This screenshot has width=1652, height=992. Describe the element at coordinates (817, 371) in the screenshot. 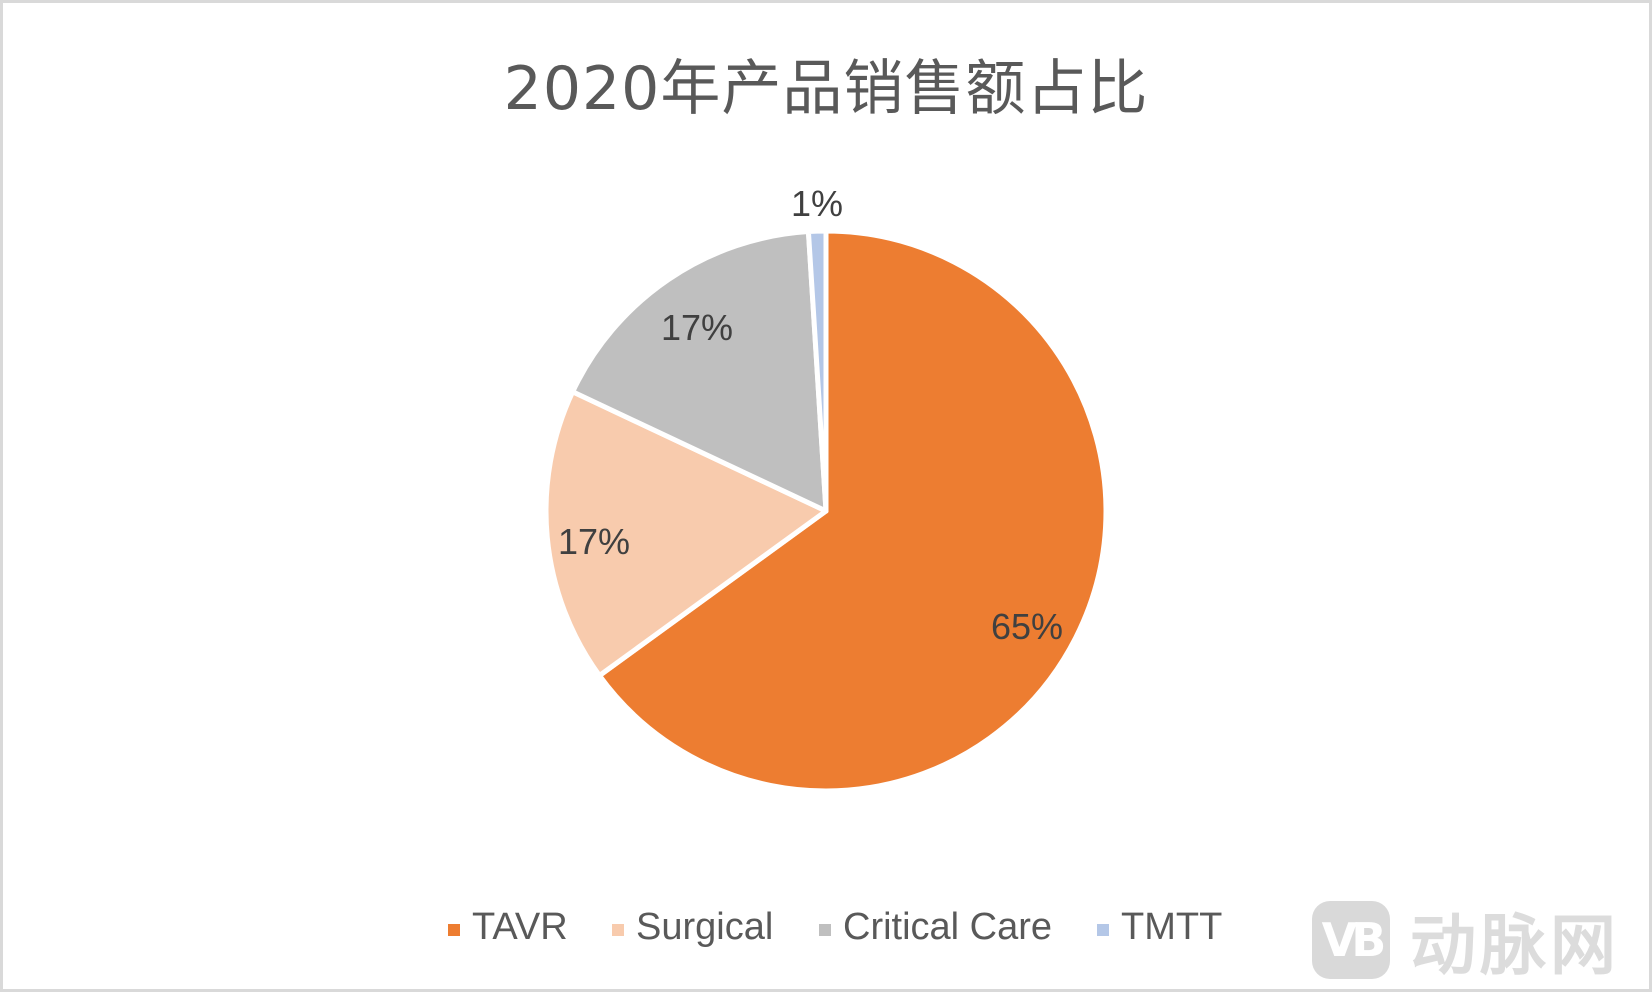

I see `pie-slice-tmtt` at that location.